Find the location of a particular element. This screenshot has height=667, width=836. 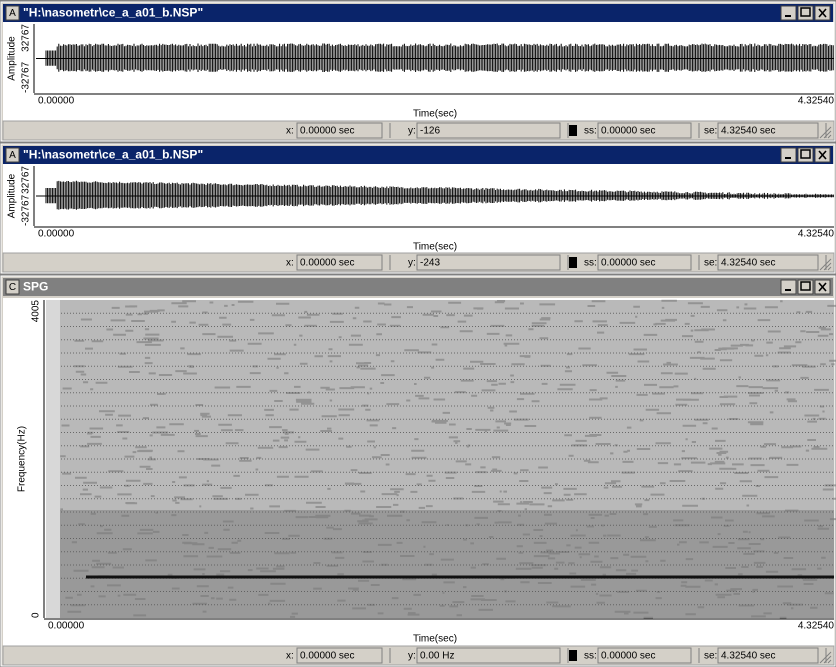

y-axis-label: Frequency(Hz) is located at coordinates (22, 459).